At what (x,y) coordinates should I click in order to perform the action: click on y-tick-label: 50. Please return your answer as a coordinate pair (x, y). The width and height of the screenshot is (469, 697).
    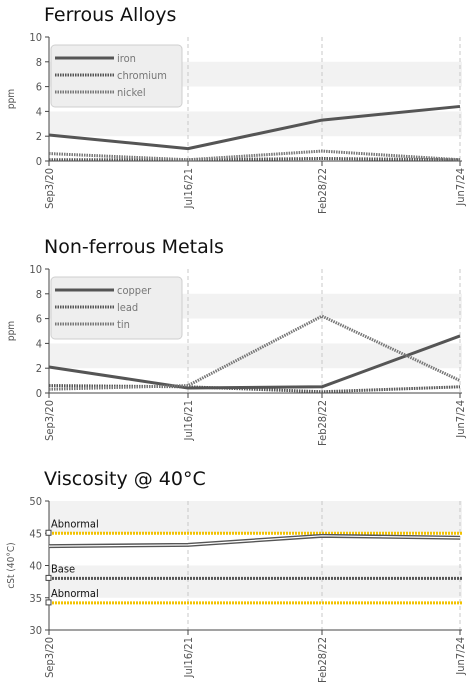
    Looking at the image, I should click on (35, 502).